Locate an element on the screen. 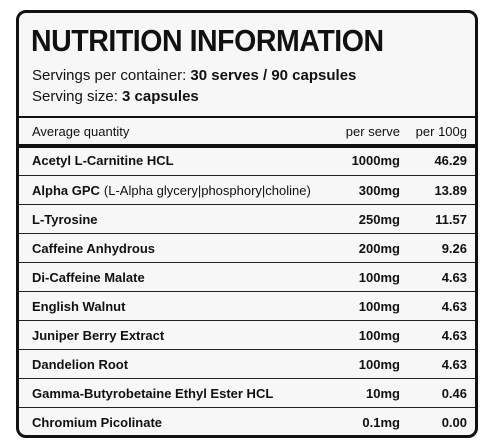 The height and width of the screenshot is (444, 487). ingredient-name: English Walnut is located at coordinates (79, 306).